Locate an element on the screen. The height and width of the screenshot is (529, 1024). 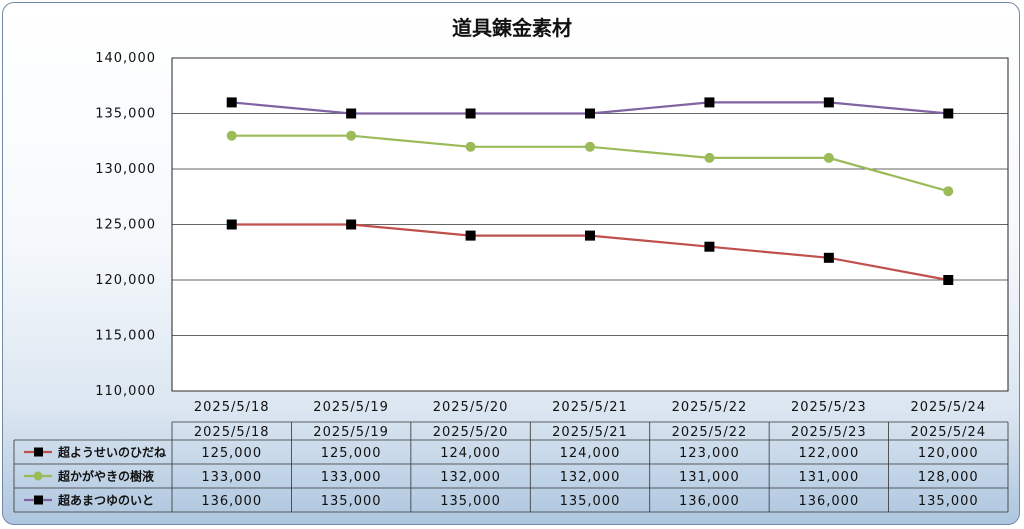
x-tick-label: 2025/5/19 is located at coordinates (351, 407).